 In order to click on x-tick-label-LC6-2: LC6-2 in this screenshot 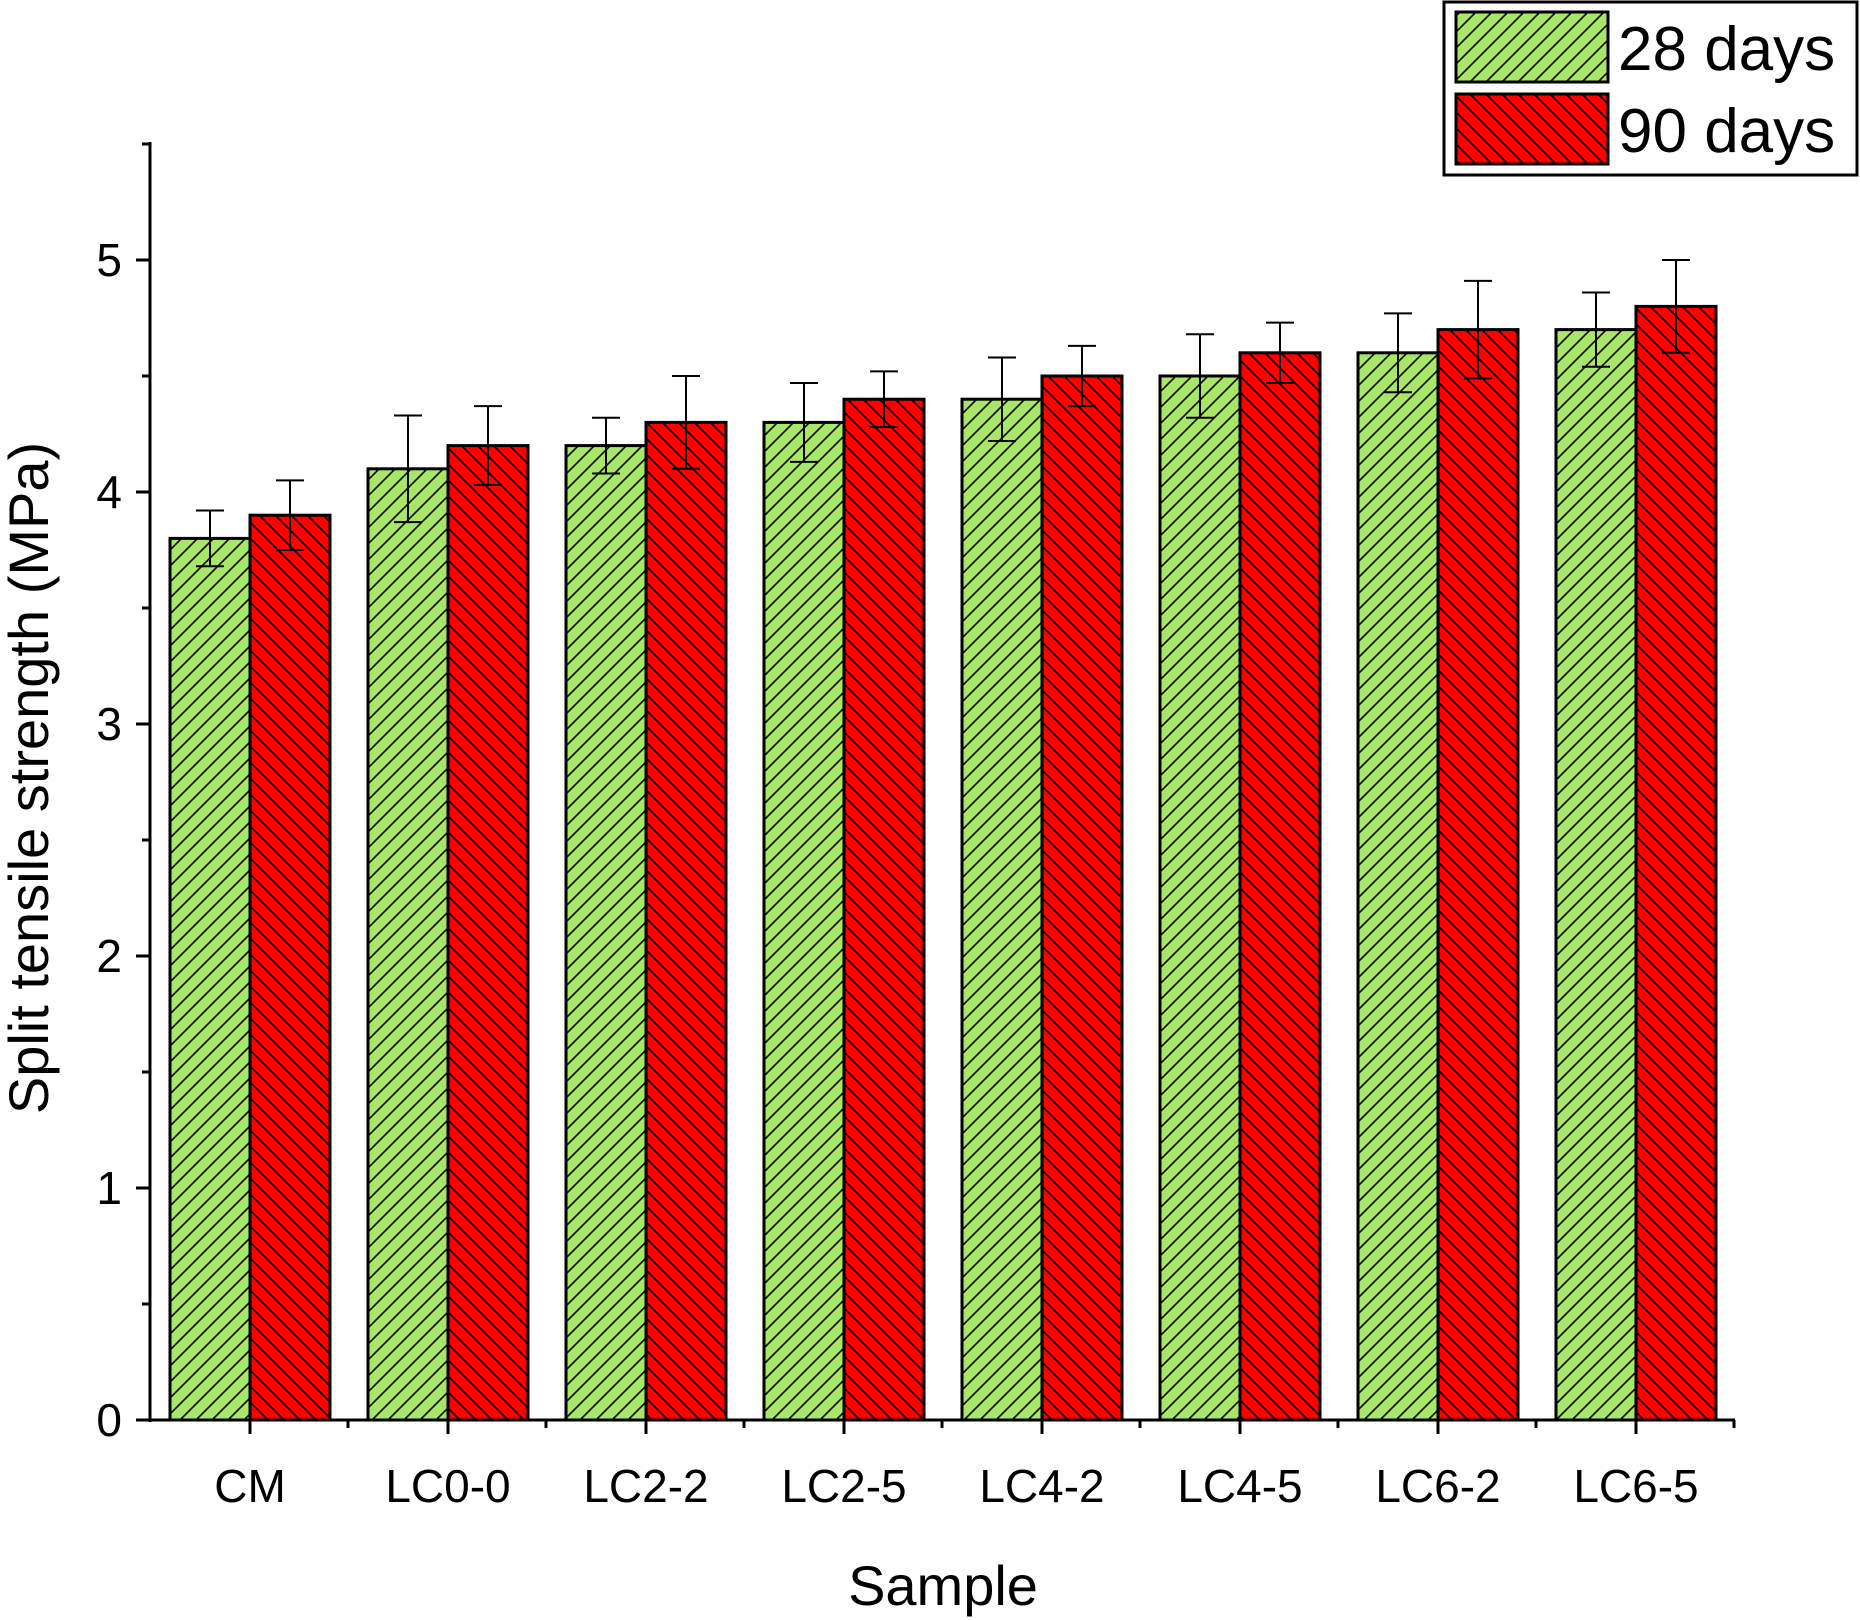, I will do `click(1437, 1486)`.